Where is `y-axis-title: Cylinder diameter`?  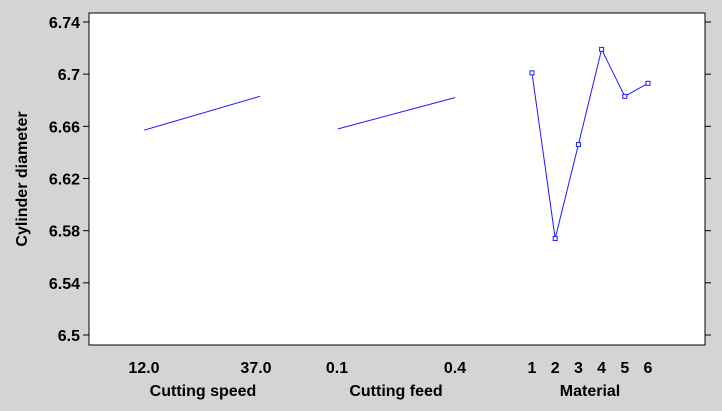
y-axis-title: Cylinder diameter is located at coordinates (22, 178).